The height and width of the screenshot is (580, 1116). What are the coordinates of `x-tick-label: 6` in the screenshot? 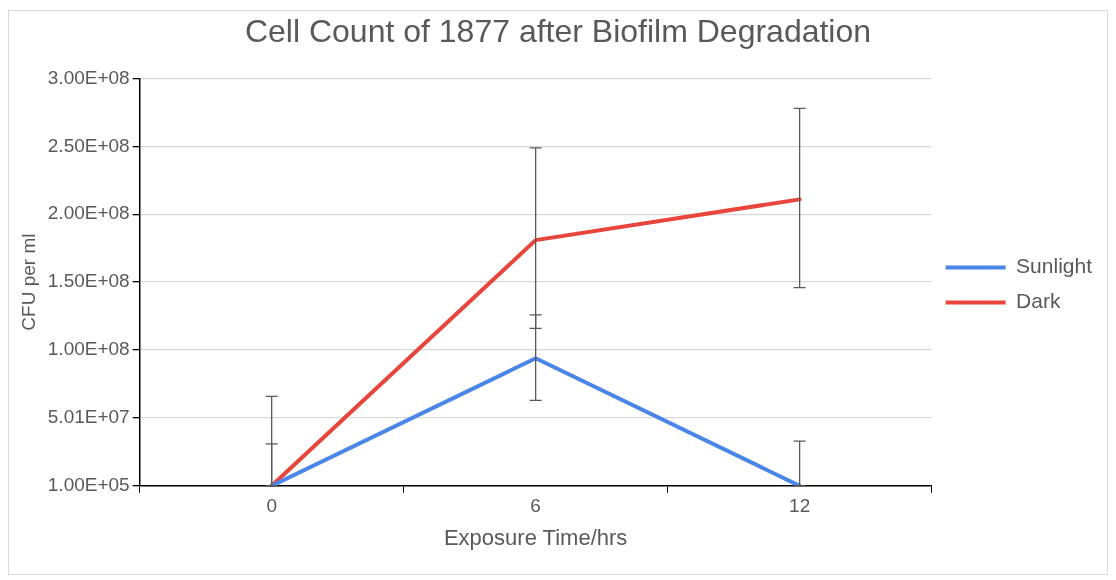 It's located at (535, 506).